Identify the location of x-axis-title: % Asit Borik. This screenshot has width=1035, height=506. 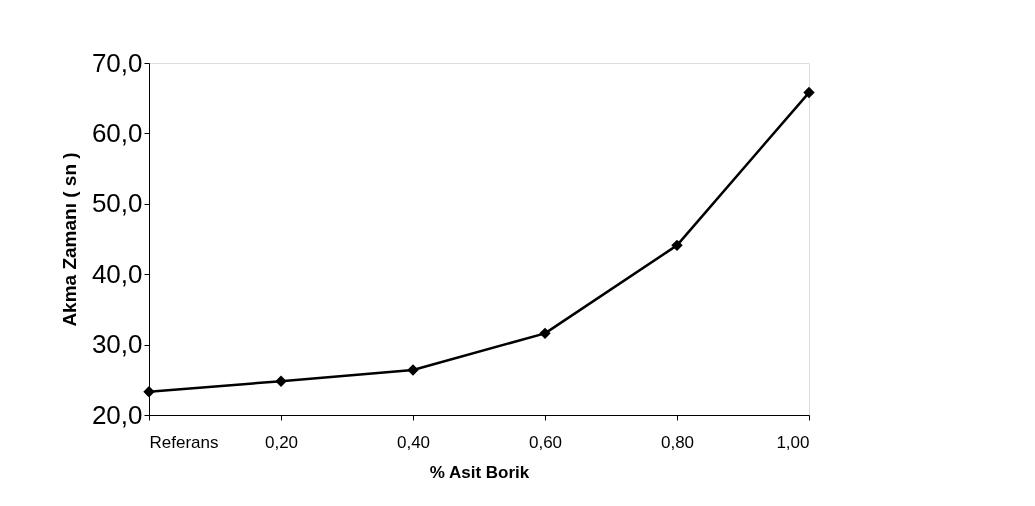
(479, 472).